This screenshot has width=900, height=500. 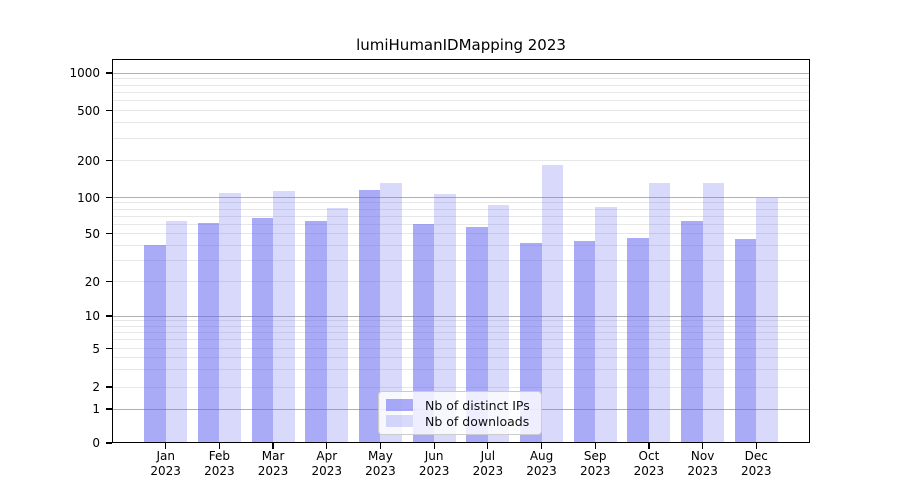 I want to click on bar-jun-downloads, so click(x=445, y=318).